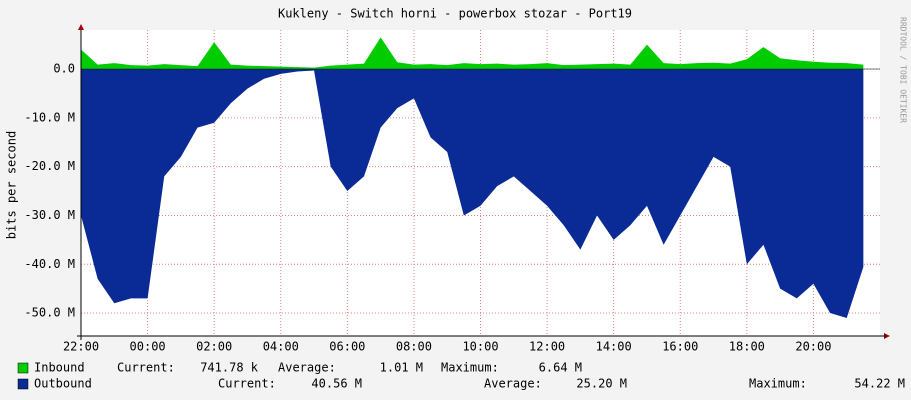 This screenshot has width=911, height=400. Describe the element at coordinates (601, 384) in the screenshot. I see `legend-stat-value: 25.20 M` at that location.